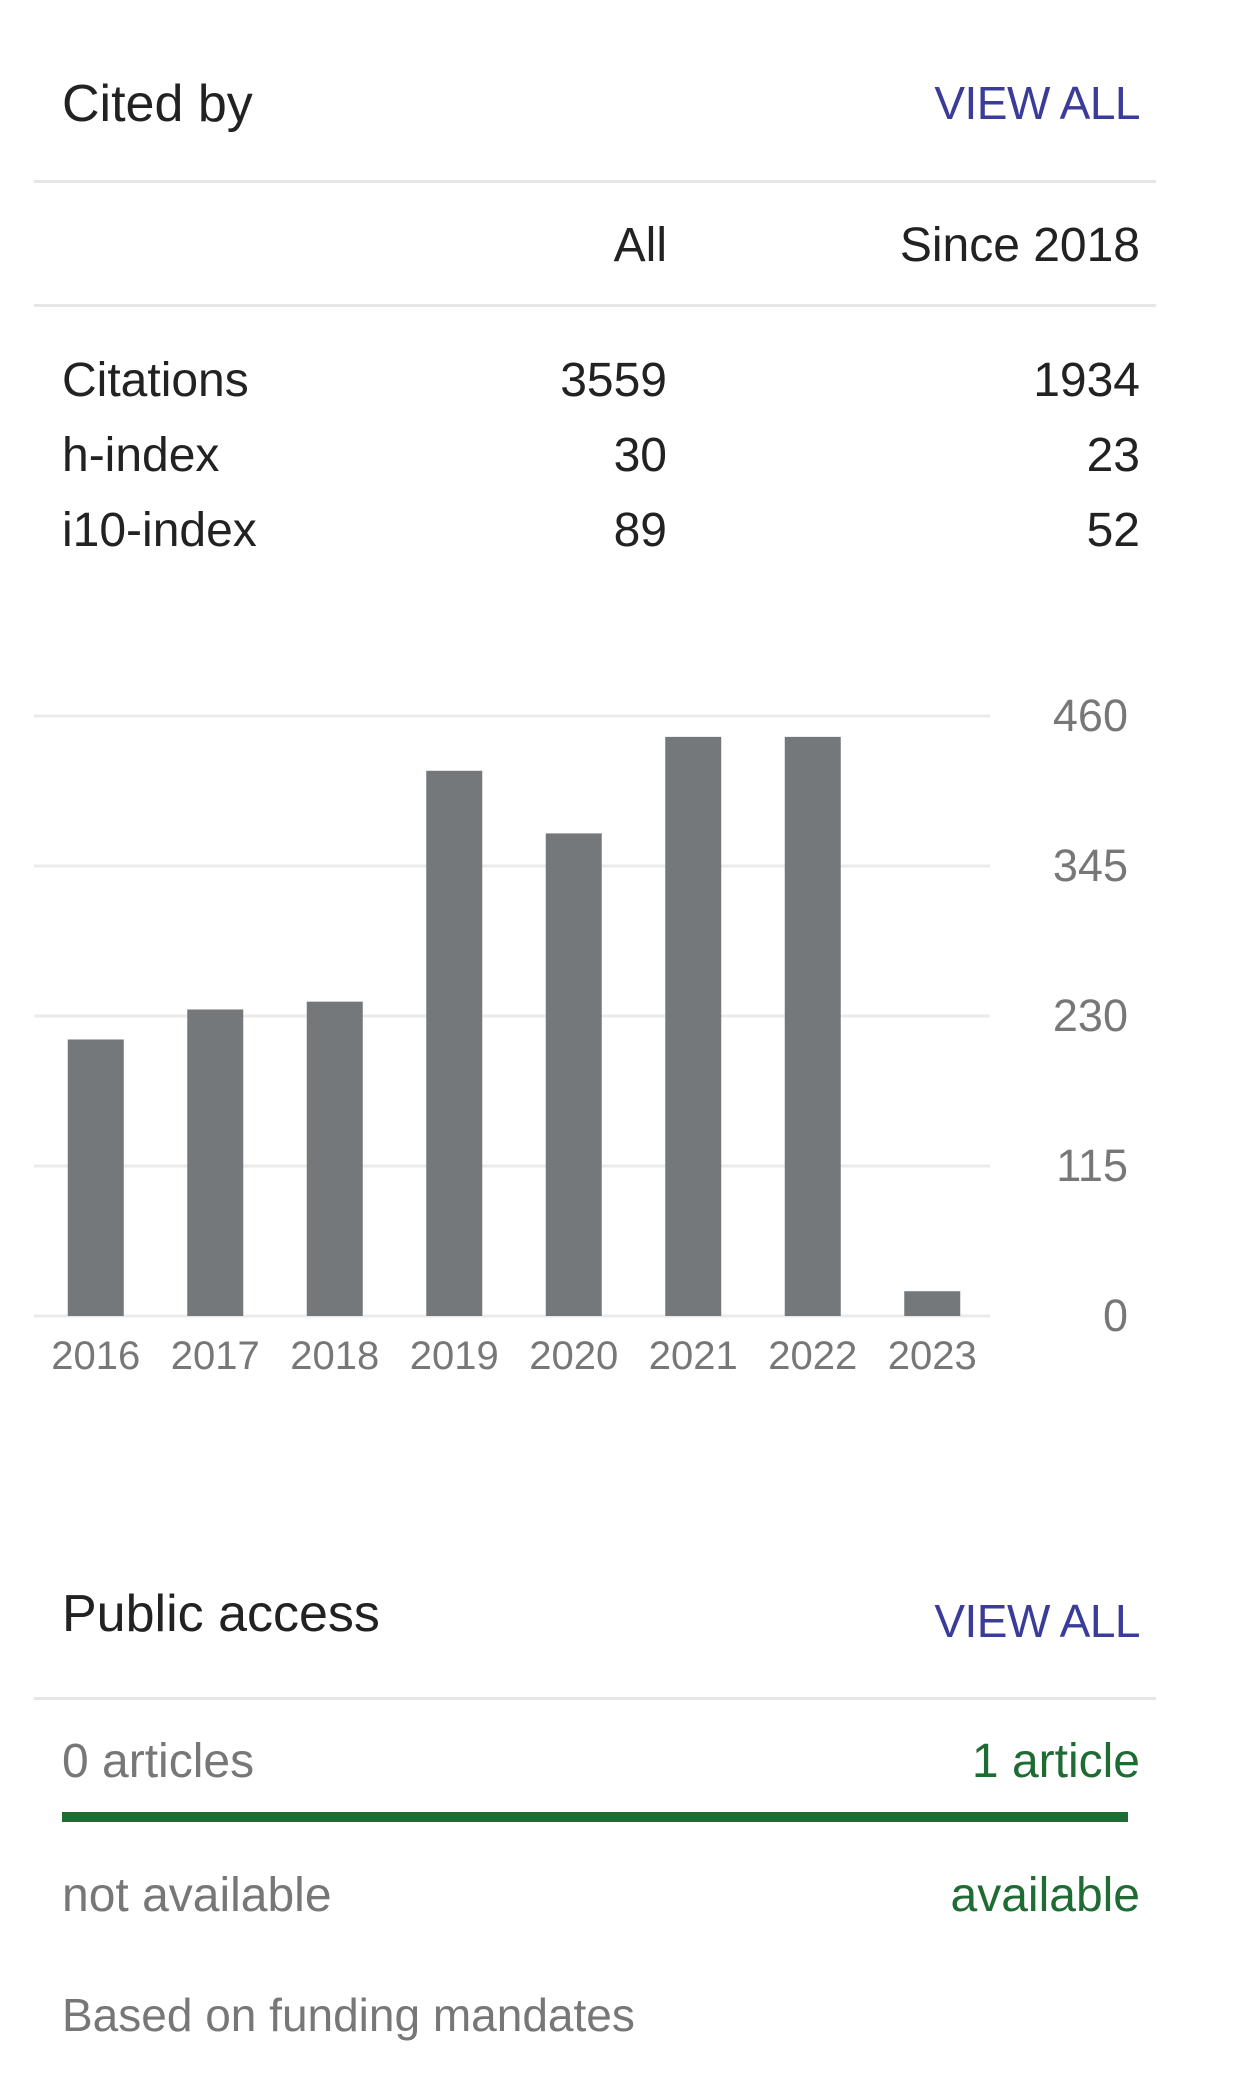 The height and width of the screenshot is (2086, 1257). Describe the element at coordinates (812, 1026) in the screenshot. I see `bar-2022` at that location.